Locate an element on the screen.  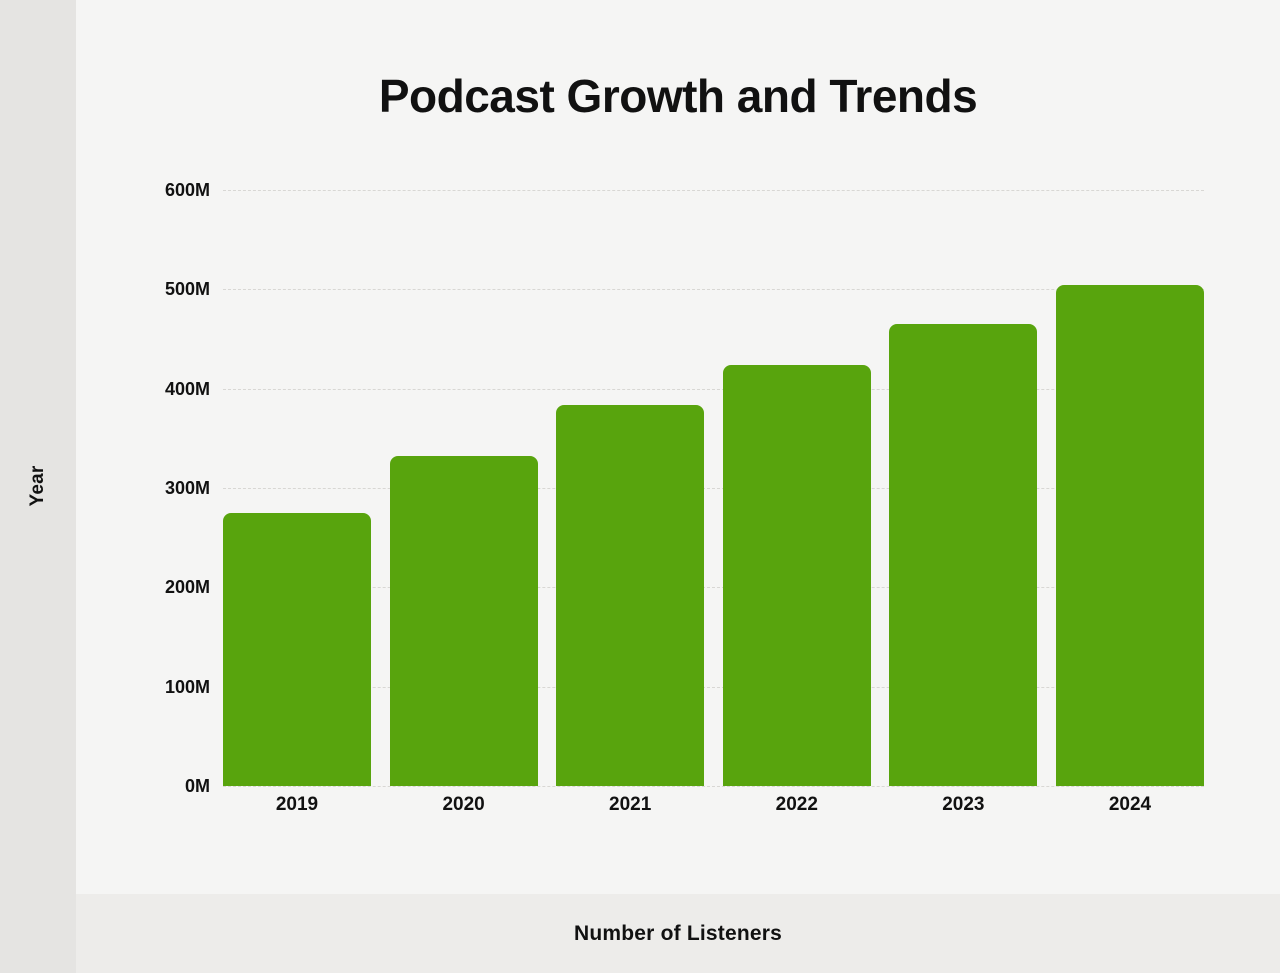
bar-2022 is located at coordinates (796, 575).